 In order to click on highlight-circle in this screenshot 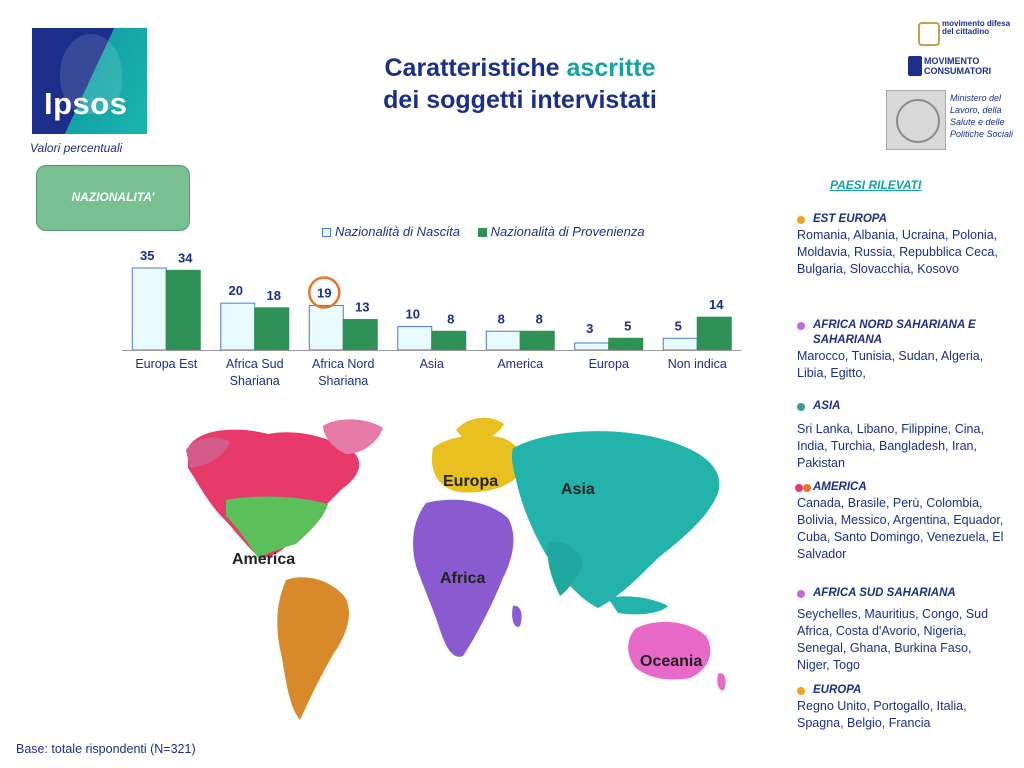, I will do `click(324, 292)`.